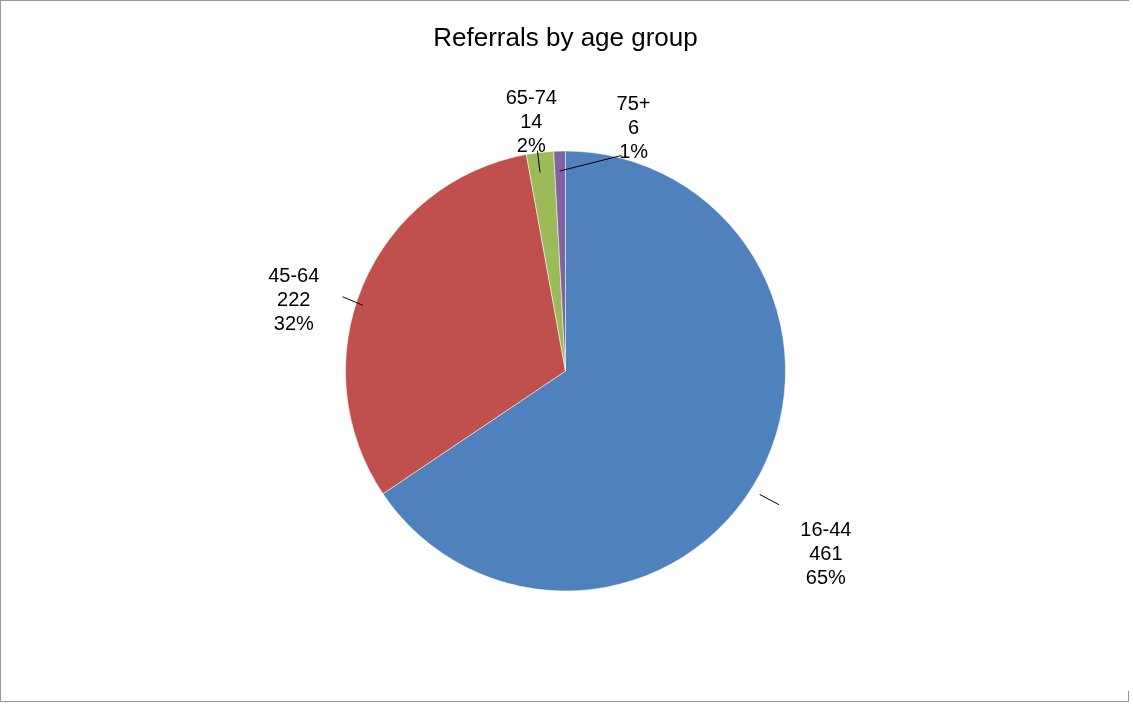  I want to click on slice-label: 45-64, so click(294, 275).